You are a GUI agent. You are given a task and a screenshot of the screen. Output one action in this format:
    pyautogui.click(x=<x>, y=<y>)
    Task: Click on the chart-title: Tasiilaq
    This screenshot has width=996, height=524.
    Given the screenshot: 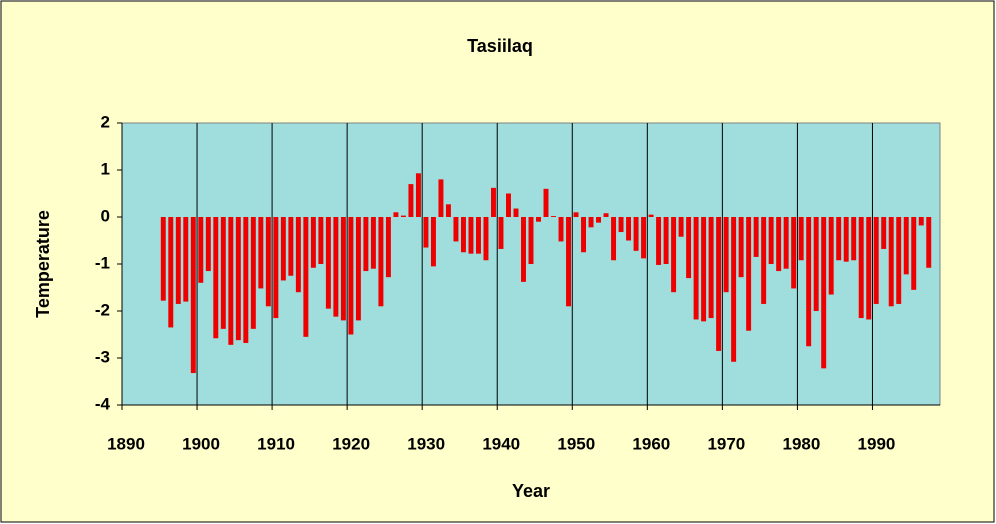 What is the action you would take?
    pyautogui.click(x=500, y=46)
    